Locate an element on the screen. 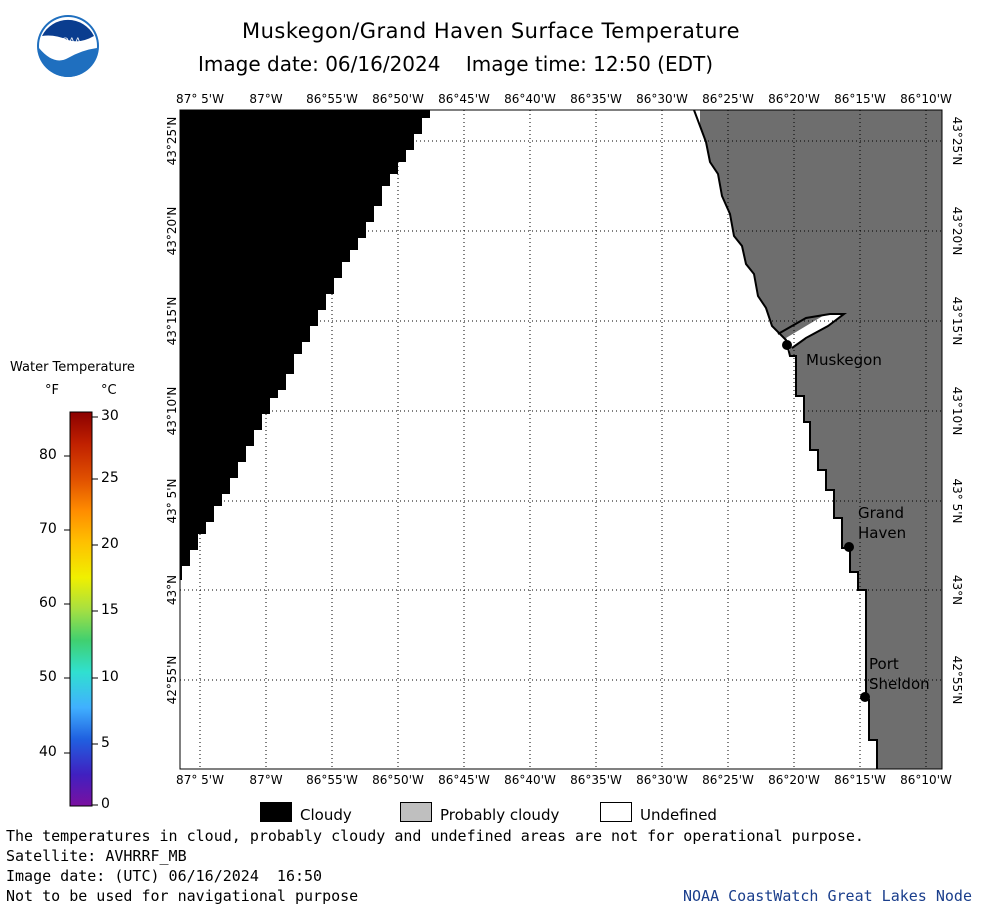  lon-label-bottom: 86°25'W is located at coordinates (728, 780).